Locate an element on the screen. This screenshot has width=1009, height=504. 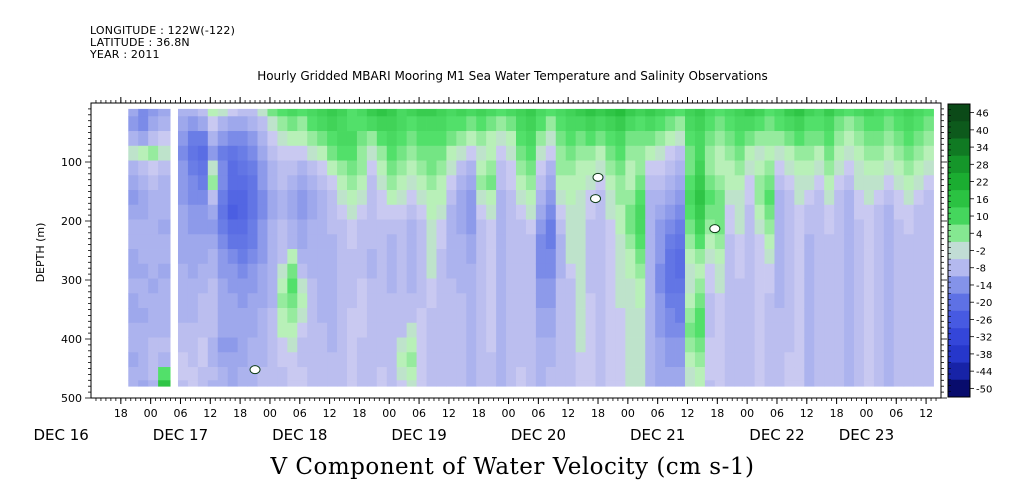
day-label: DEC 16 is located at coordinates (60, 435).